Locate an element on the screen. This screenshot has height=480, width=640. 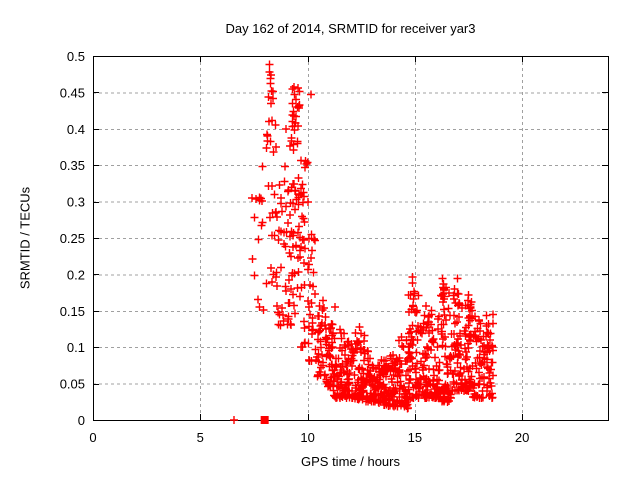
filled-square-marker is located at coordinates (264, 420).